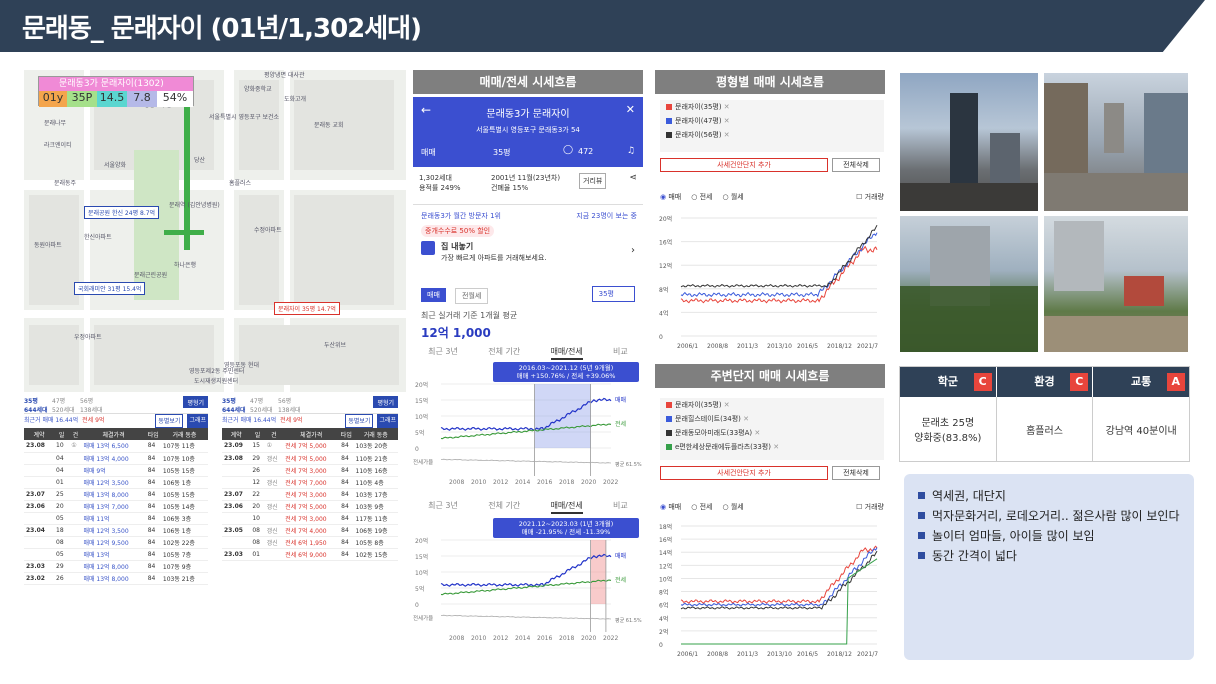  I want to click on map-marker-raemian: 국회래미안 31평 15.4억, so click(110, 288).